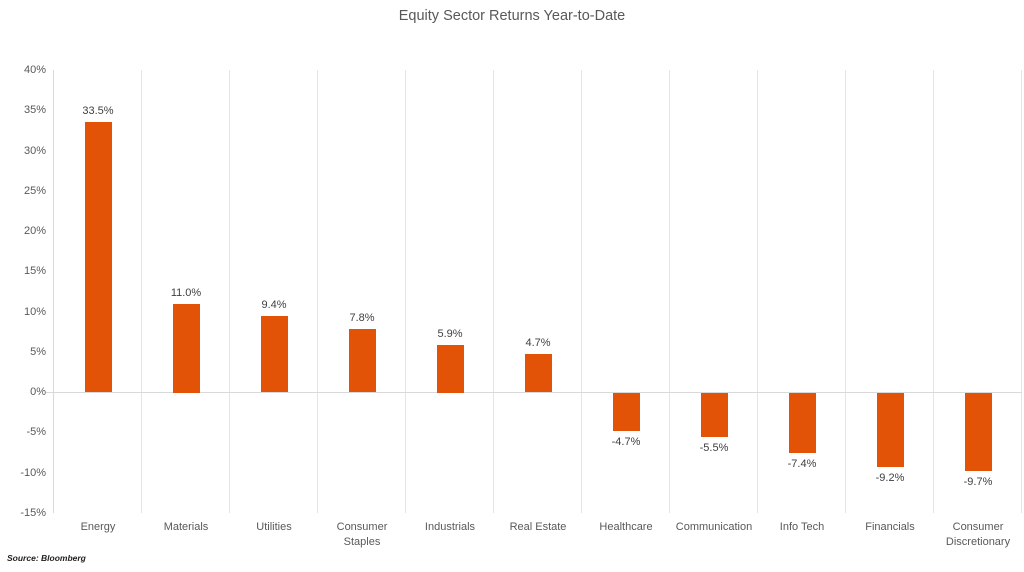 This screenshot has width=1024, height=572. What do you see at coordinates (450, 369) in the screenshot?
I see `bar-industrials` at bounding box center [450, 369].